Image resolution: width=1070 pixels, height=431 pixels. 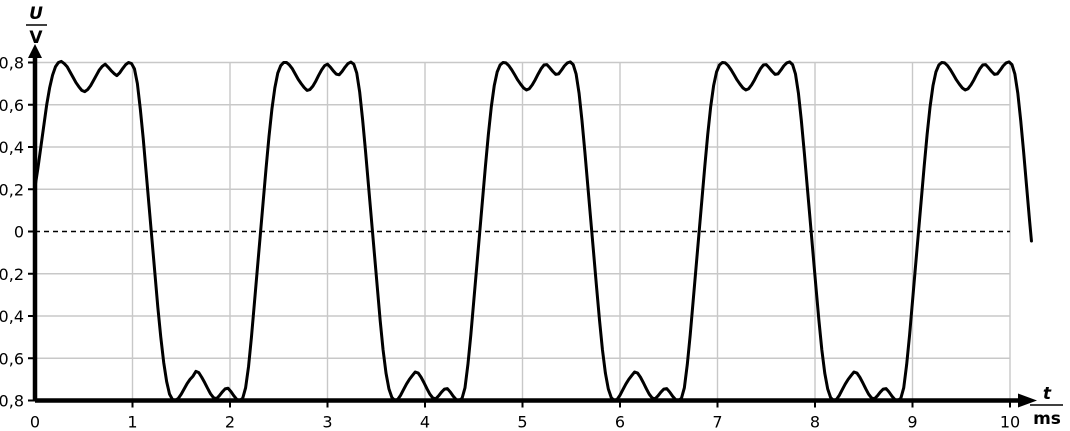 What do you see at coordinates (12, 316) in the screenshot?
I see `tick-label-y: -0,4` at bounding box center [12, 316].